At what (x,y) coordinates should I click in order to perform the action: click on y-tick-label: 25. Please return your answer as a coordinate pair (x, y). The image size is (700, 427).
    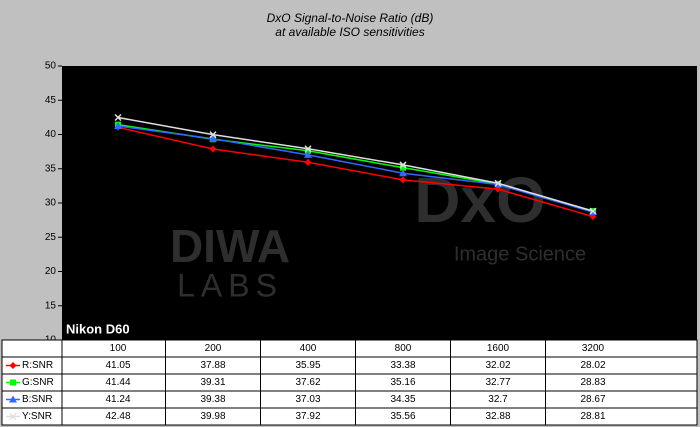
    Looking at the image, I should click on (51, 237).